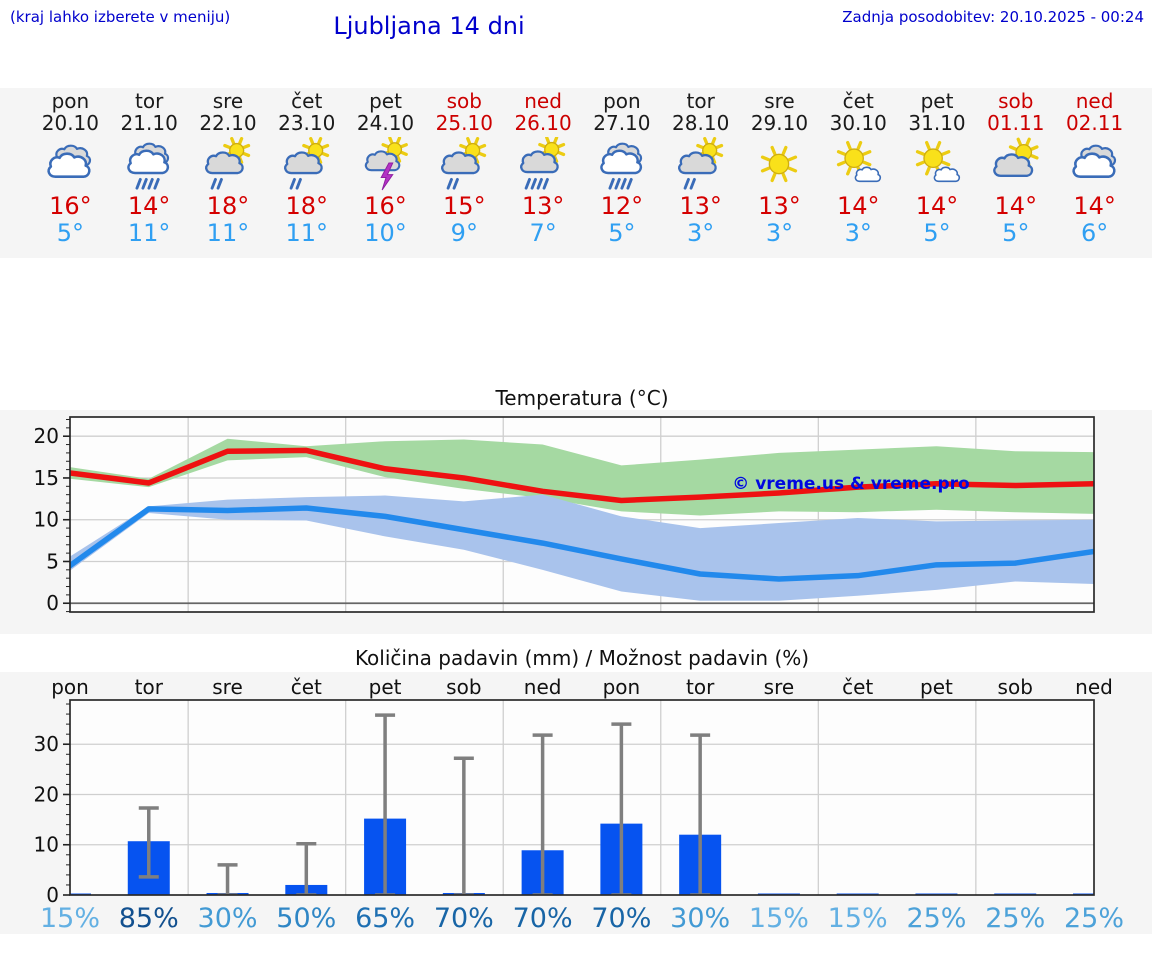 The height and width of the screenshot is (975, 1152). What do you see at coordinates (464, 164) in the screenshot?
I see `sun-cloud-light-rain-icon` at bounding box center [464, 164].